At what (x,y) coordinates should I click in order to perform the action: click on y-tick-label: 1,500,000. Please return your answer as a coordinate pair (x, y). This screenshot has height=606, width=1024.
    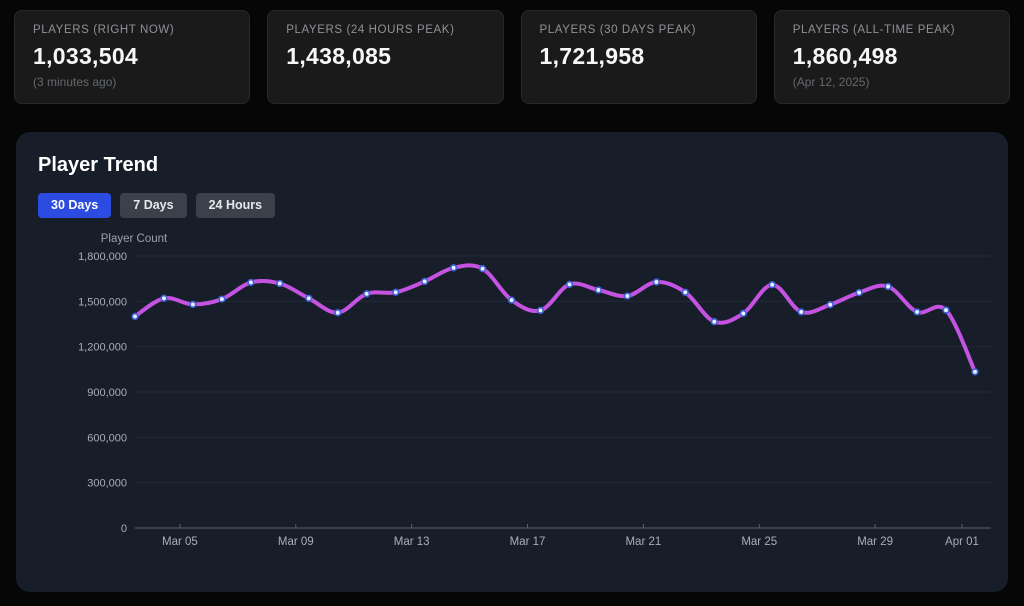
    Looking at the image, I should click on (102, 302).